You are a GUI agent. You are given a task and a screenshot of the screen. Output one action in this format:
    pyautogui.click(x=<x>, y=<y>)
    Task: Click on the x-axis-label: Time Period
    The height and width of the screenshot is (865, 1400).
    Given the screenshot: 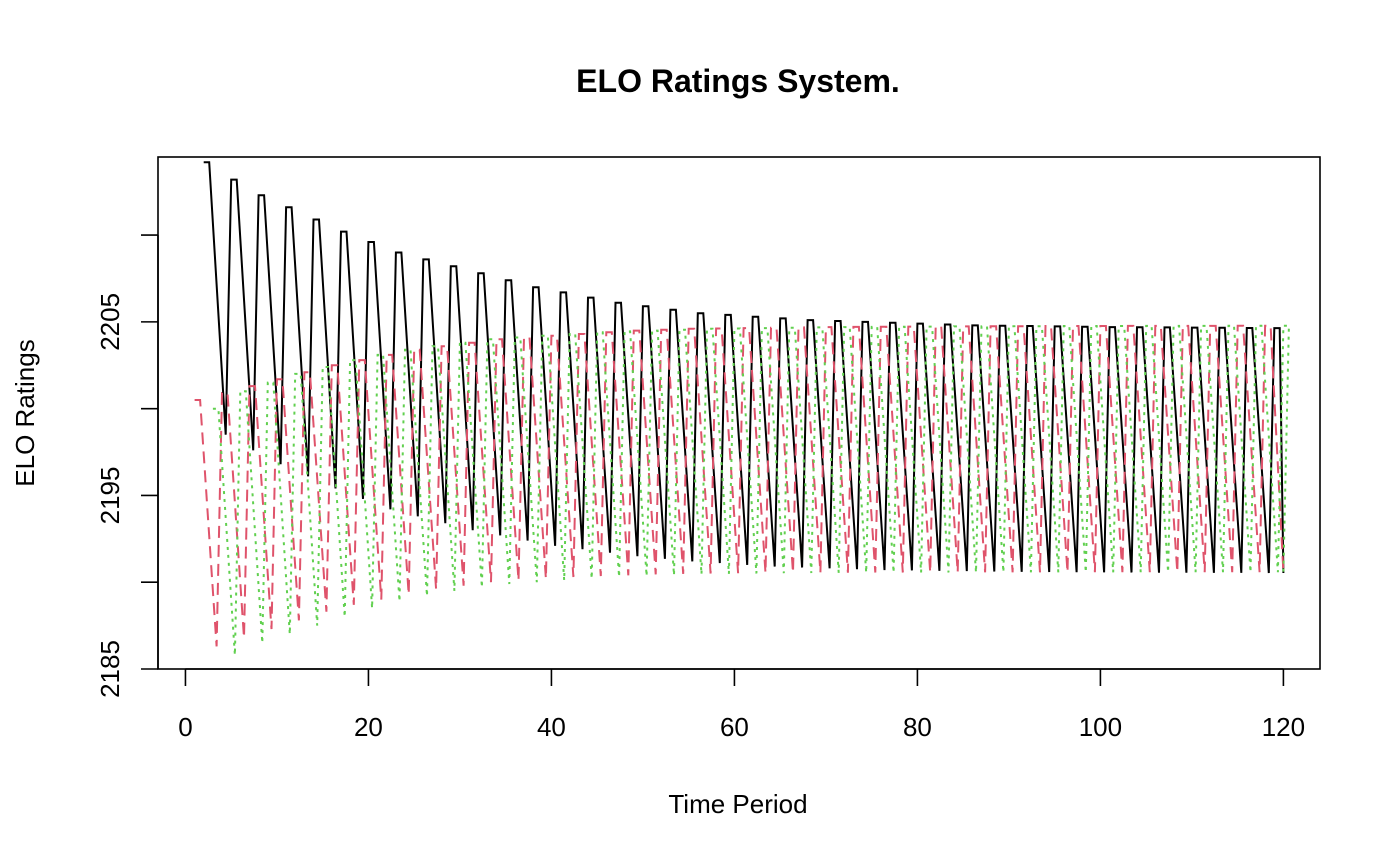 What is the action you would take?
    pyautogui.click(x=737, y=804)
    